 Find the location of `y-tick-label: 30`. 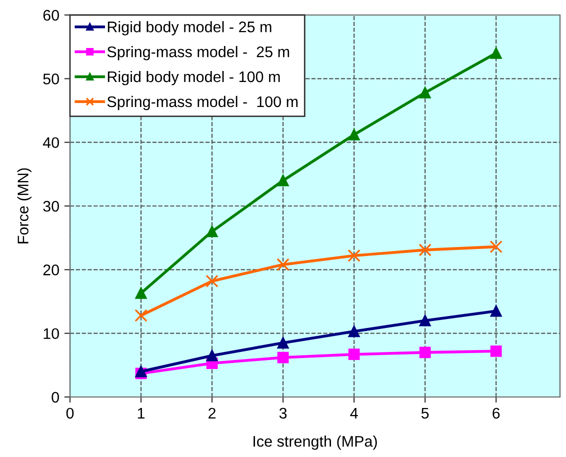

y-tick-label: 30 is located at coordinates (51, 206).